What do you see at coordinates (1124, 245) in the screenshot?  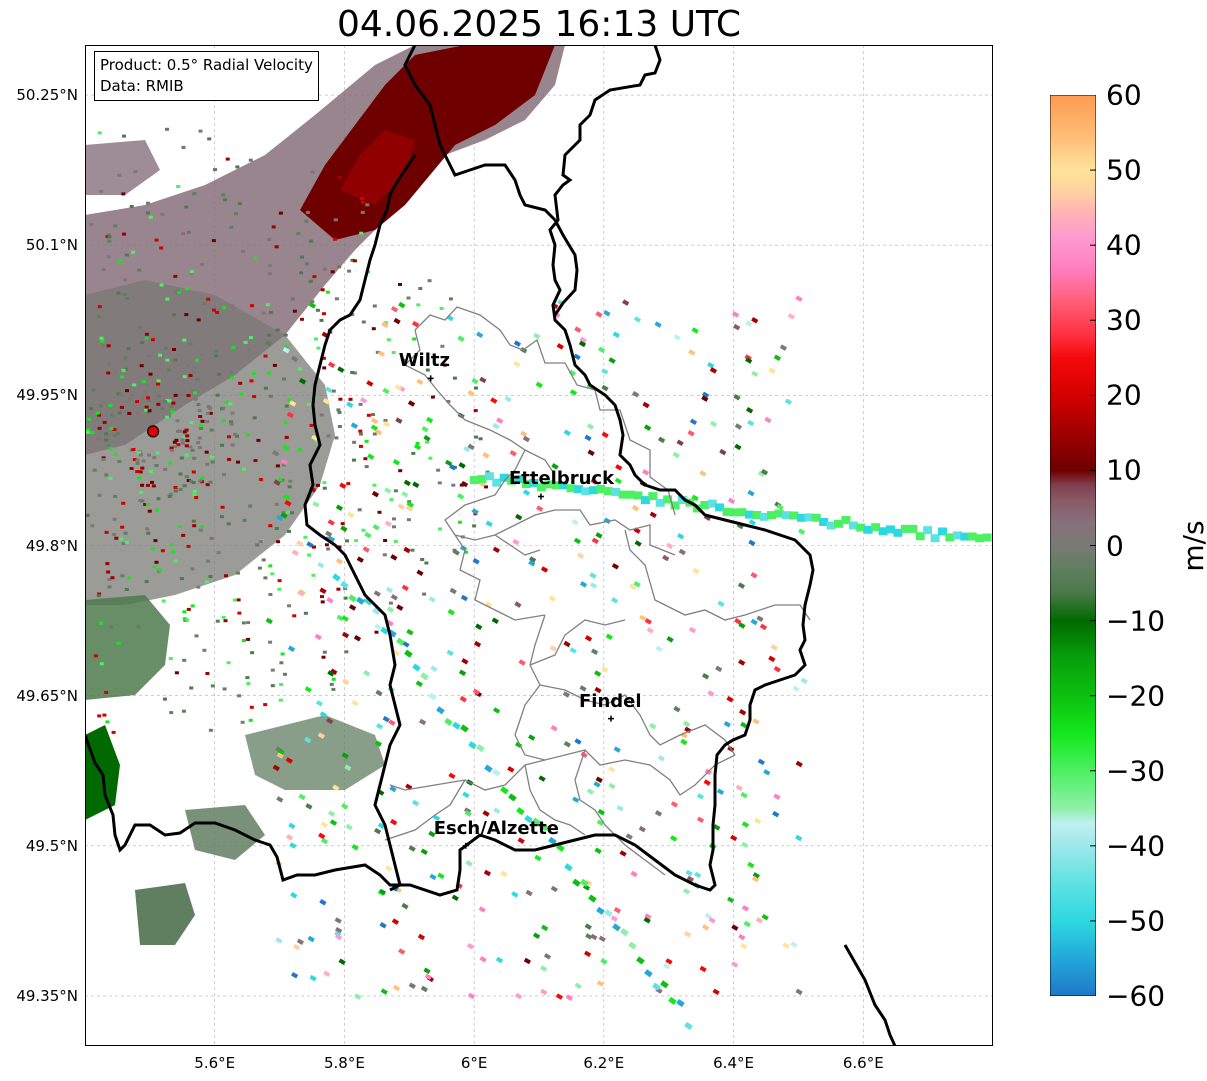 I see `colorbar-tick-label: 40` at bounding box center [1124, 245].